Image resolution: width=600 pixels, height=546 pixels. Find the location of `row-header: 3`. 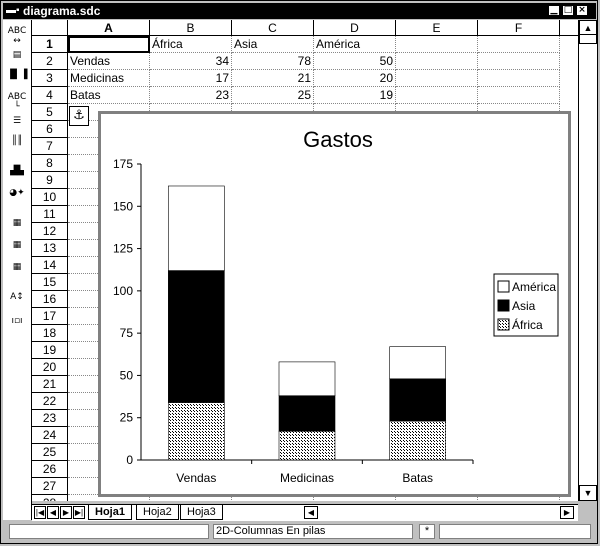

row-header: 3 is located at coordinates (50, 78).